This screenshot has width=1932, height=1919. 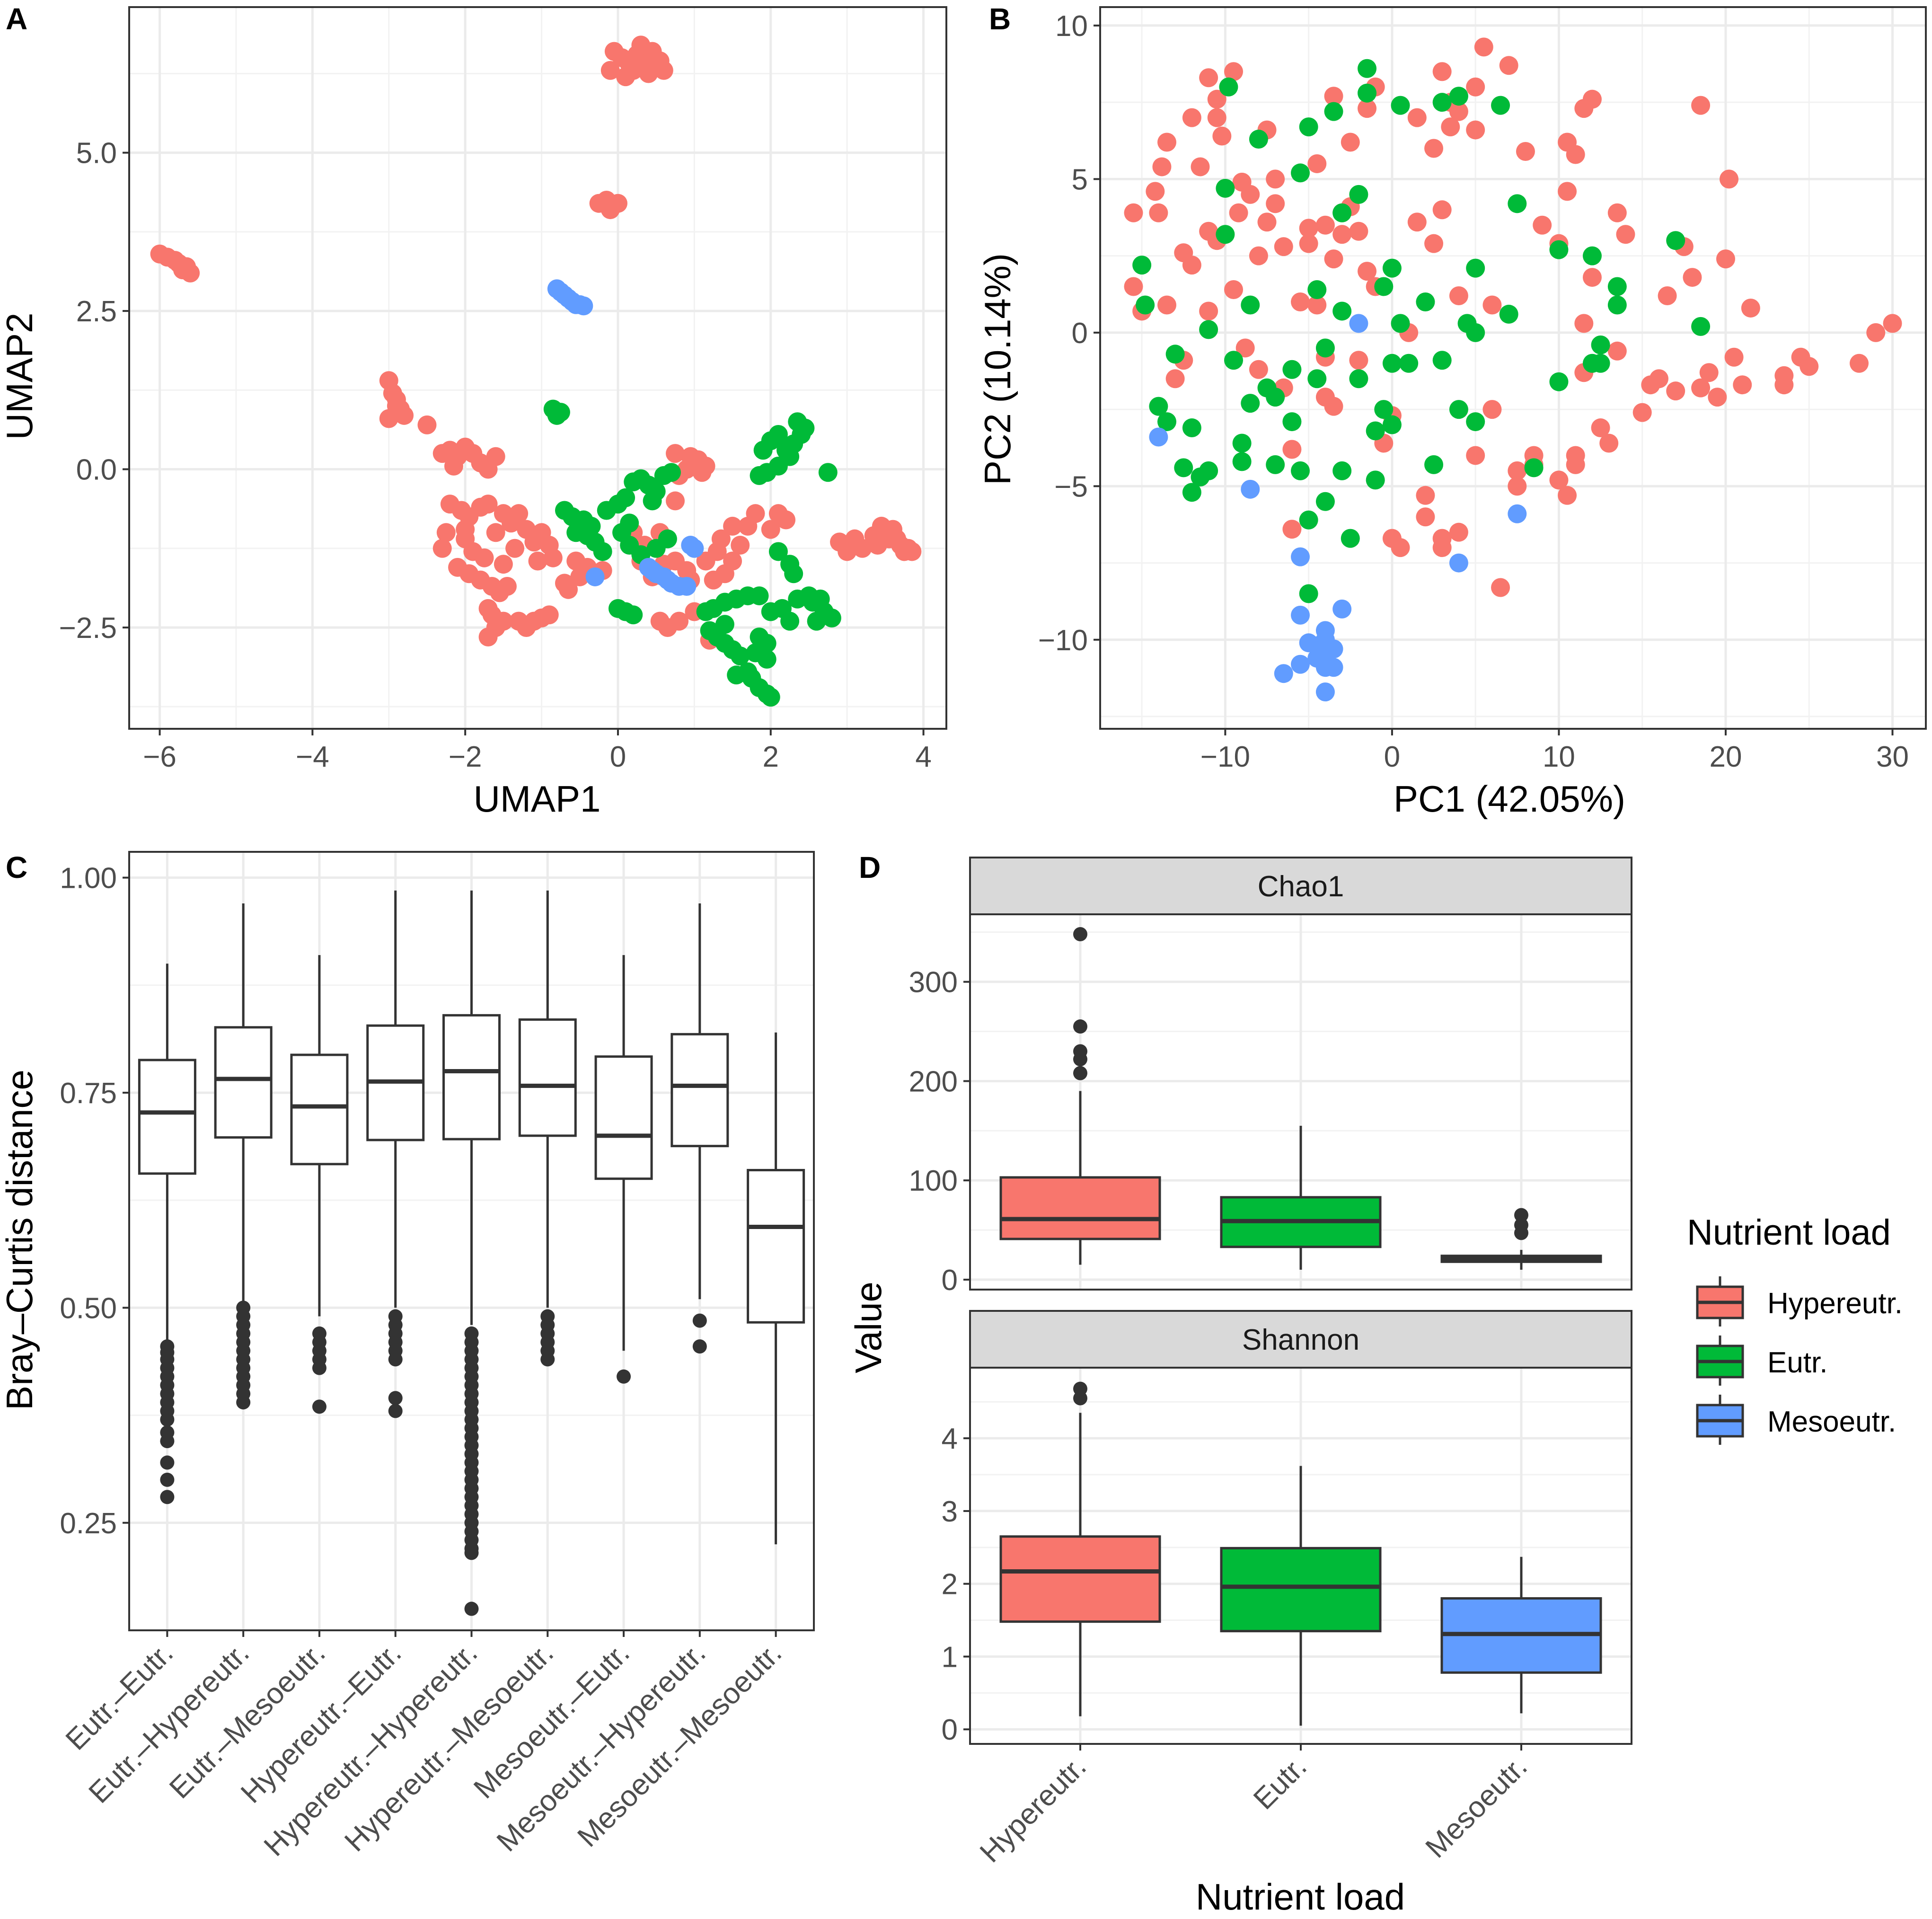 What do you see at coordinates (1225, 757) in the screenshot?
I see `x-tick-label: −10` at bounding box center [1225, 757].